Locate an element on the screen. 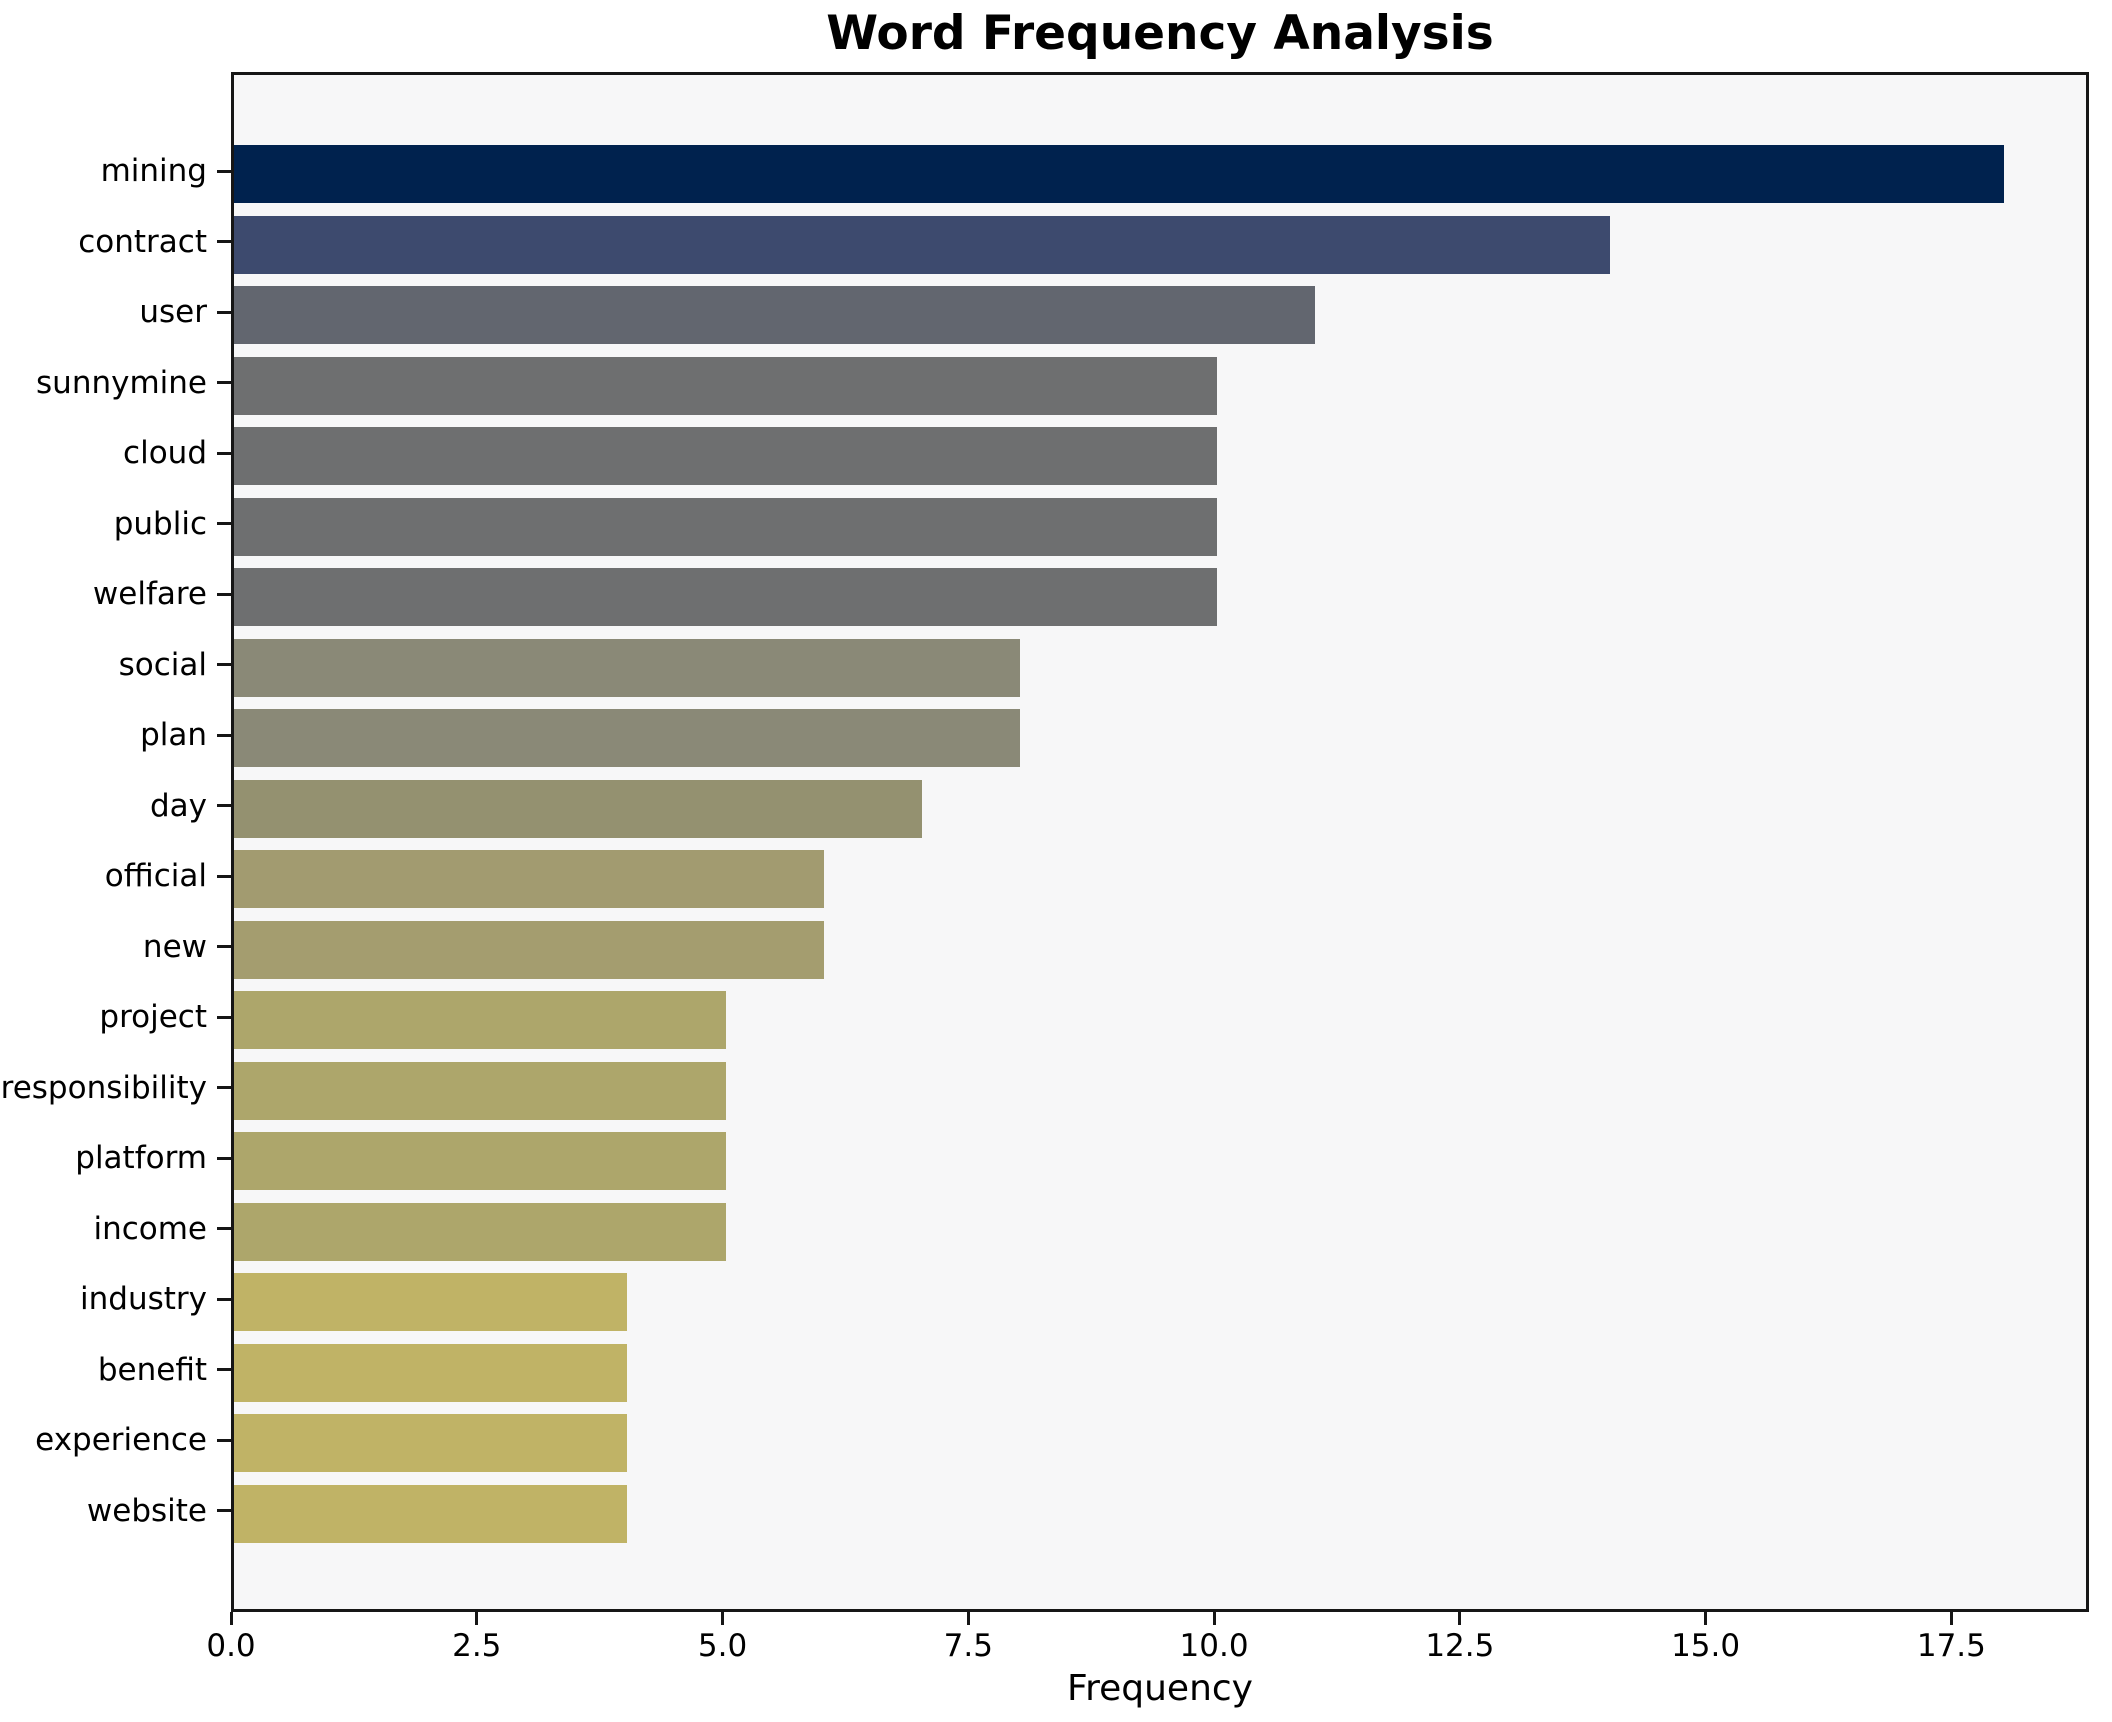 The image size is (2112, 1722). x-tick-label-17.5: 17.5 is located at coordinates (1951, 1646).